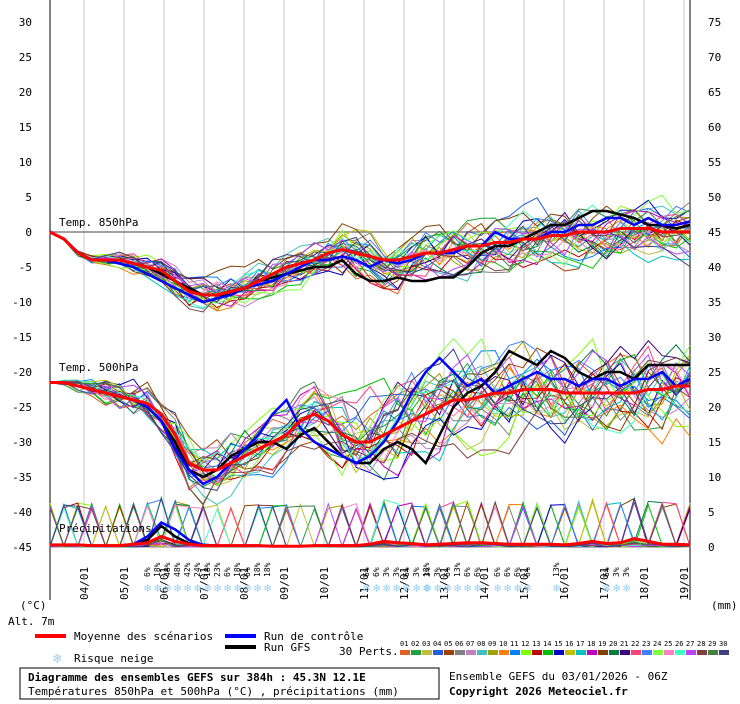 The height and width of the screenshot is (704, 740). What do you see at coordinates (197, 578) in the screenshot?
I see `snow-risk-marker: 24% ❄` at bounding box center [197, 578].